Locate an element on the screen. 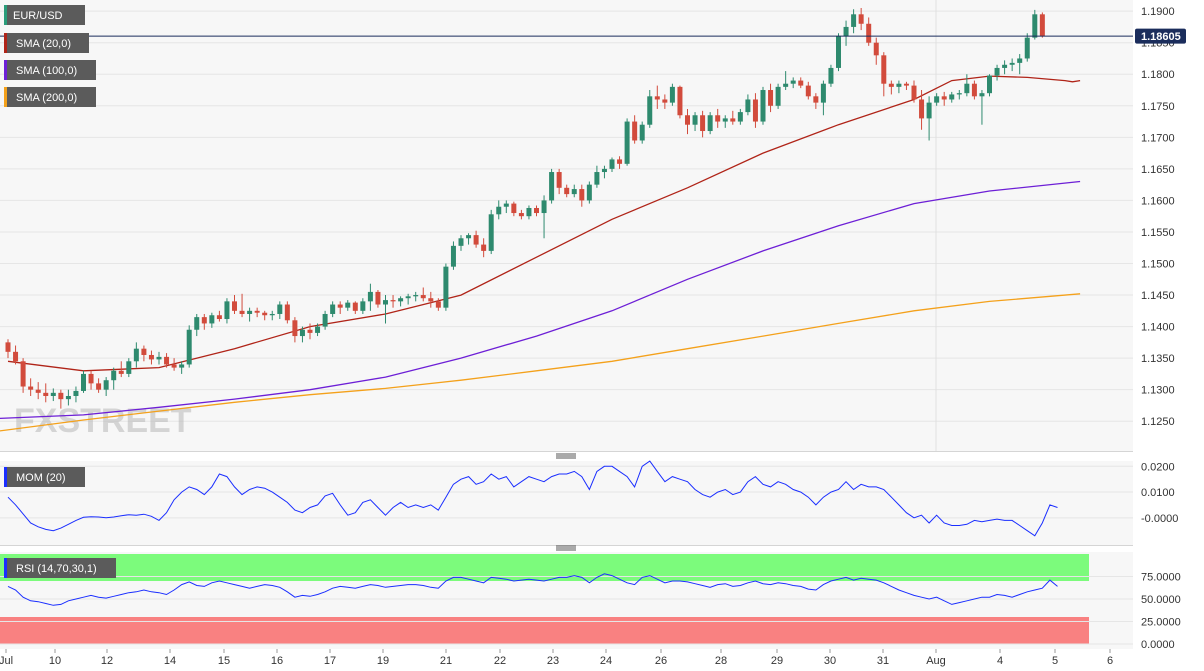 The image size is (1204, 671). mom-line is located at coordinates (532, 498).